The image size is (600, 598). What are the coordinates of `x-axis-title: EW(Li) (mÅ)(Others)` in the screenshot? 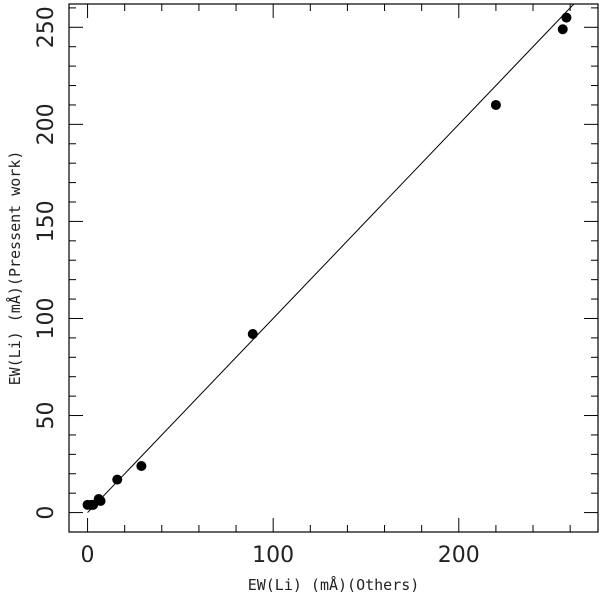 It's located at (334, 584).